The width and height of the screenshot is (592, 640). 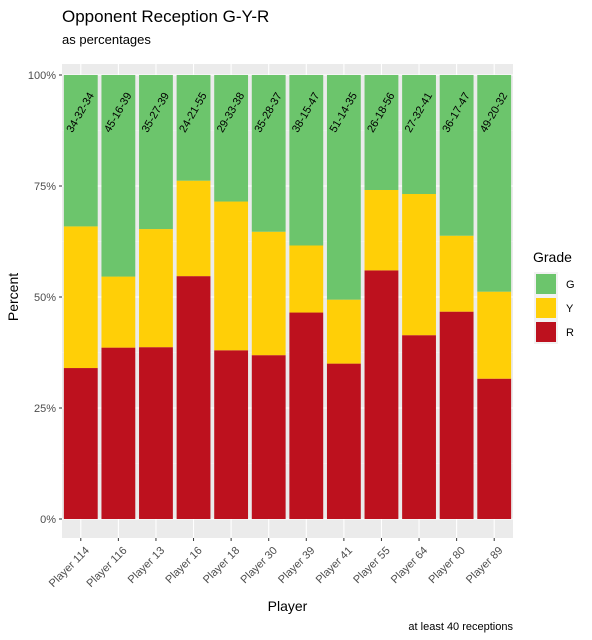 I want to click on y-axis-title: Percent, so click(x=13, y=297).